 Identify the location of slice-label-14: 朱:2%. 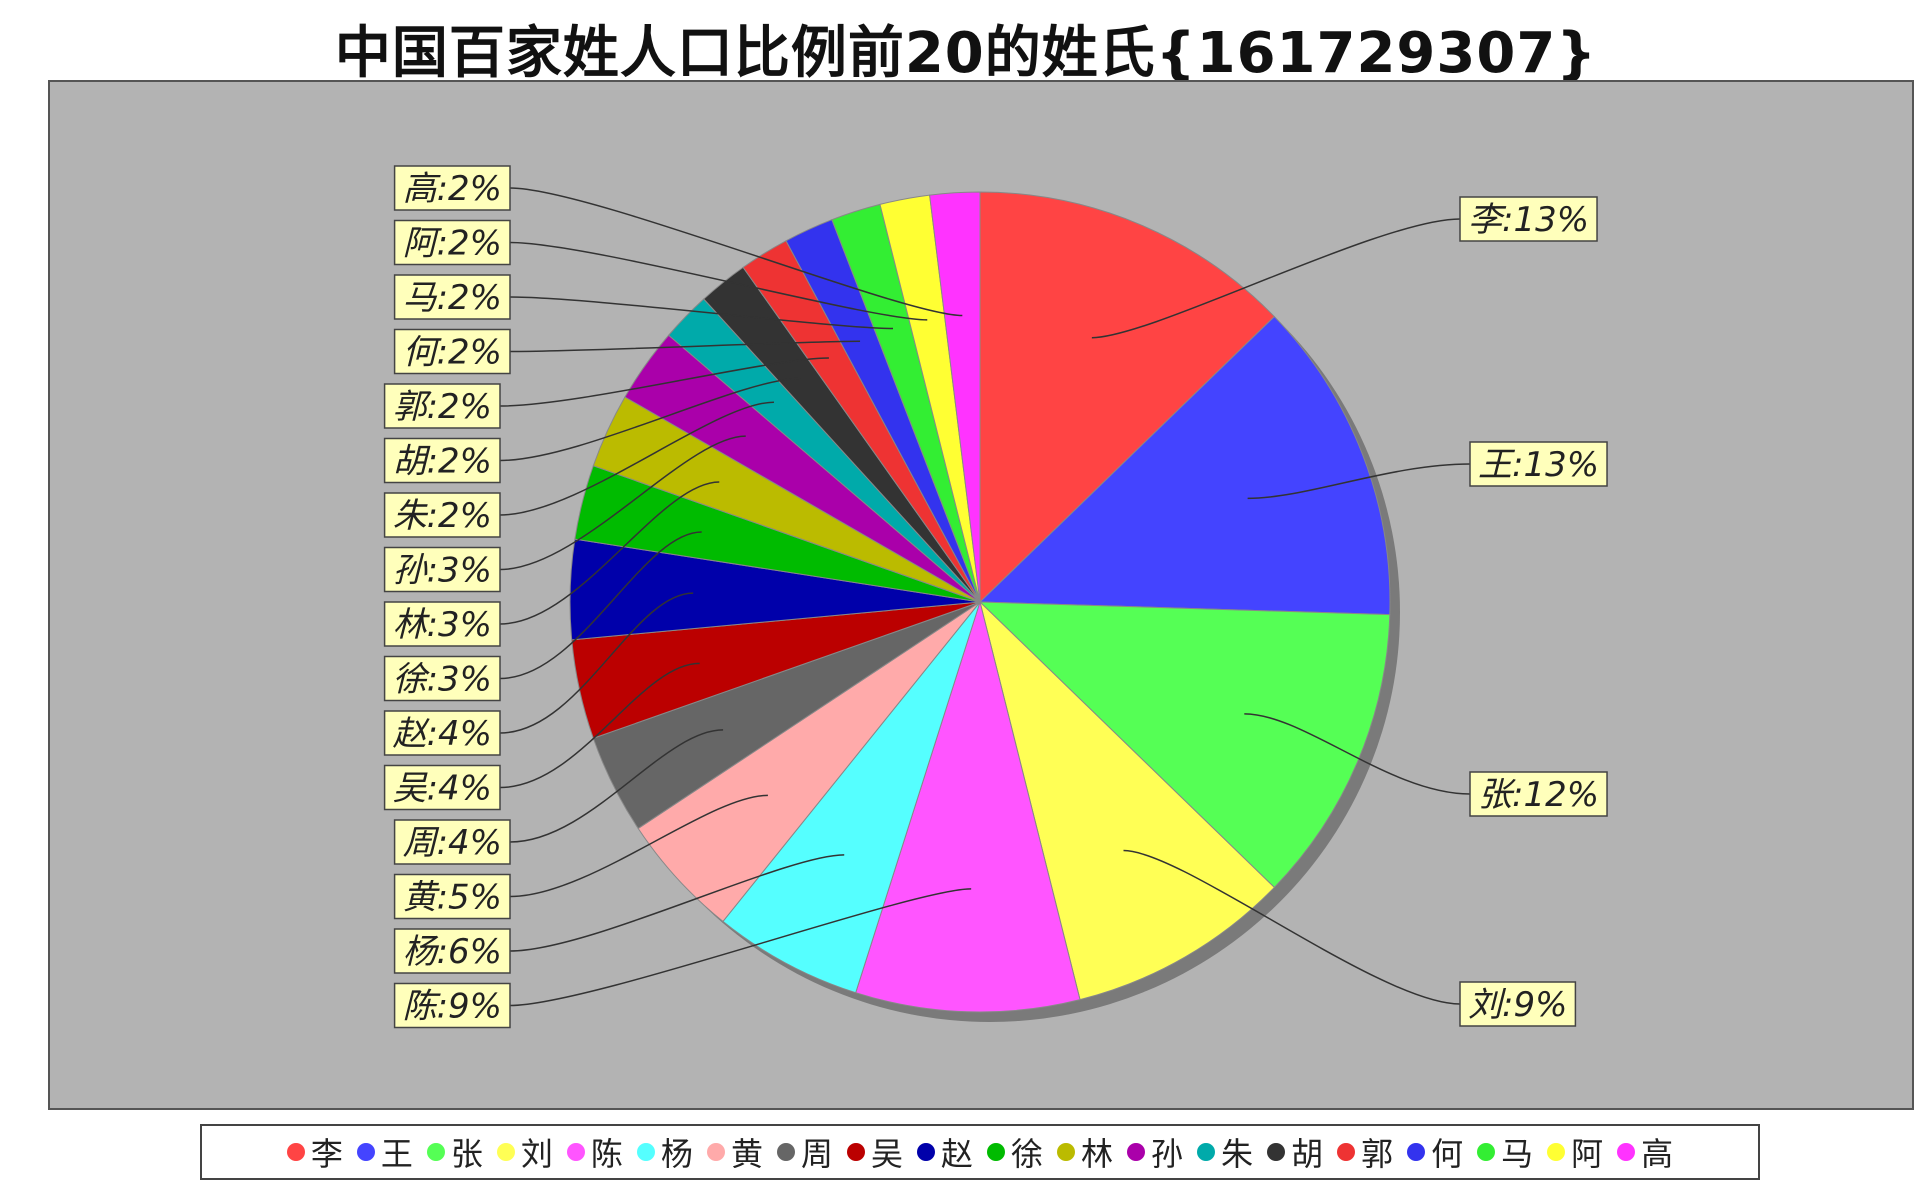
(442, 515).